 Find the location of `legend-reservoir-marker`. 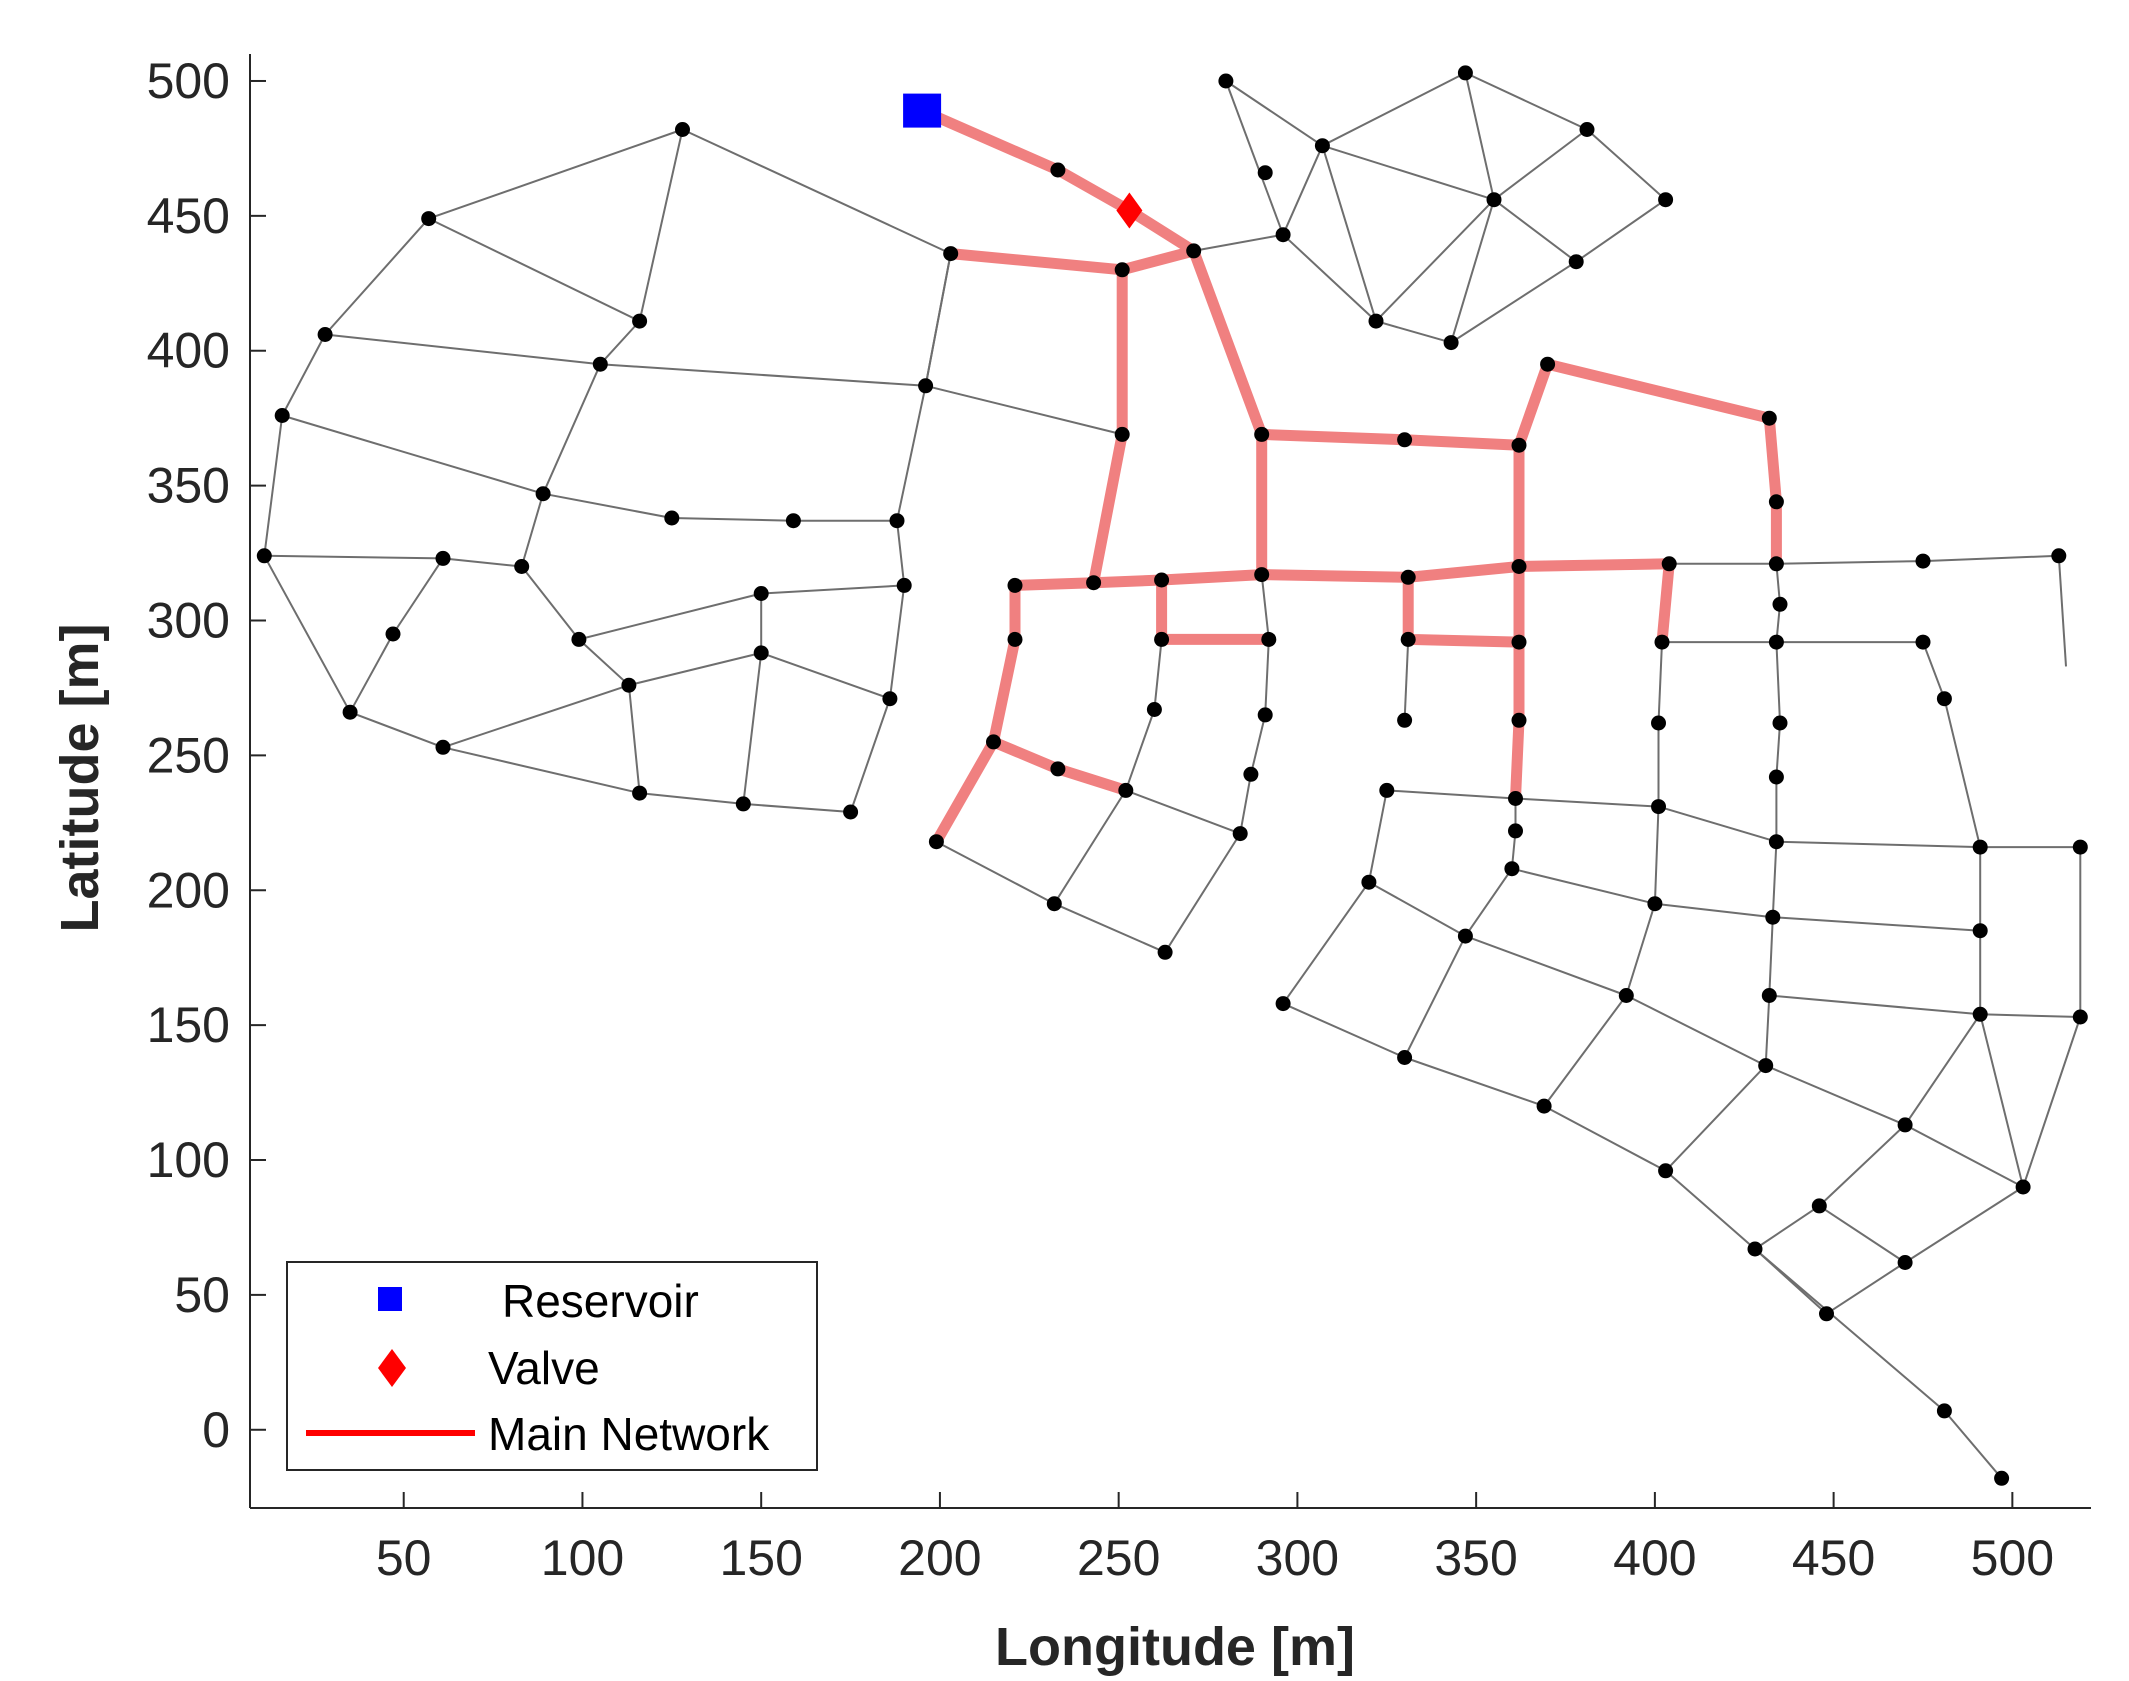

legend-reservoir-marker is located at coordinates (390, 1299).